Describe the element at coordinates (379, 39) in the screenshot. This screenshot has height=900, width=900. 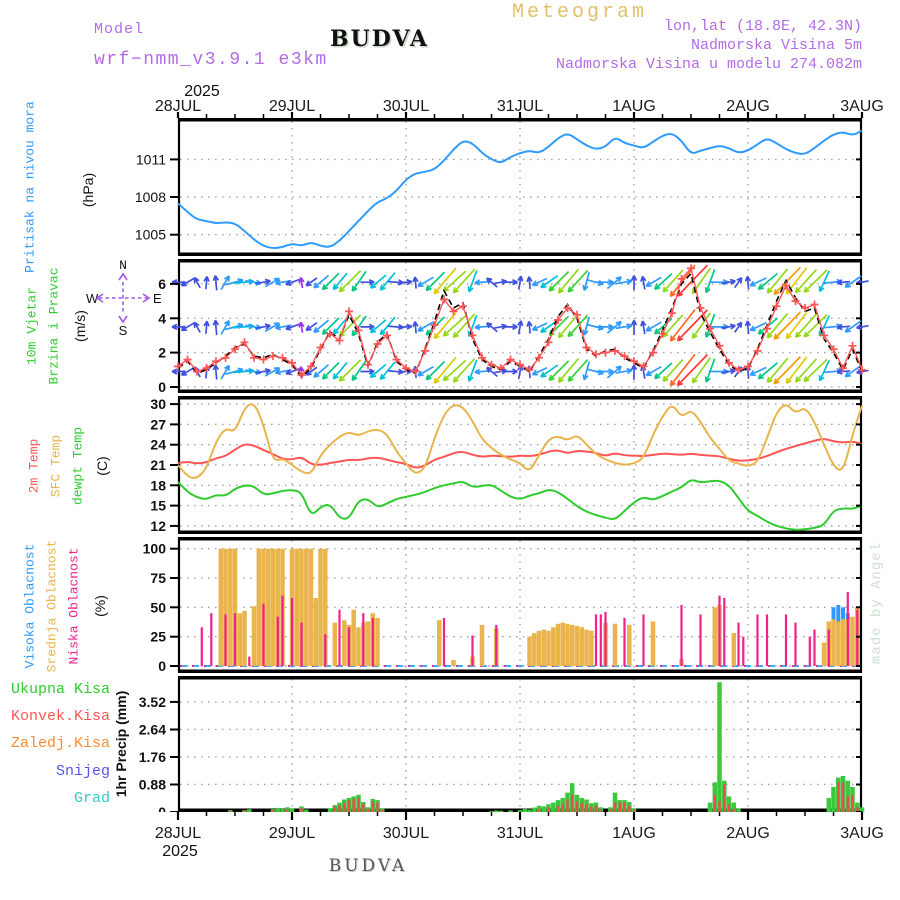
I see `station-title: BUDVA` at that location.